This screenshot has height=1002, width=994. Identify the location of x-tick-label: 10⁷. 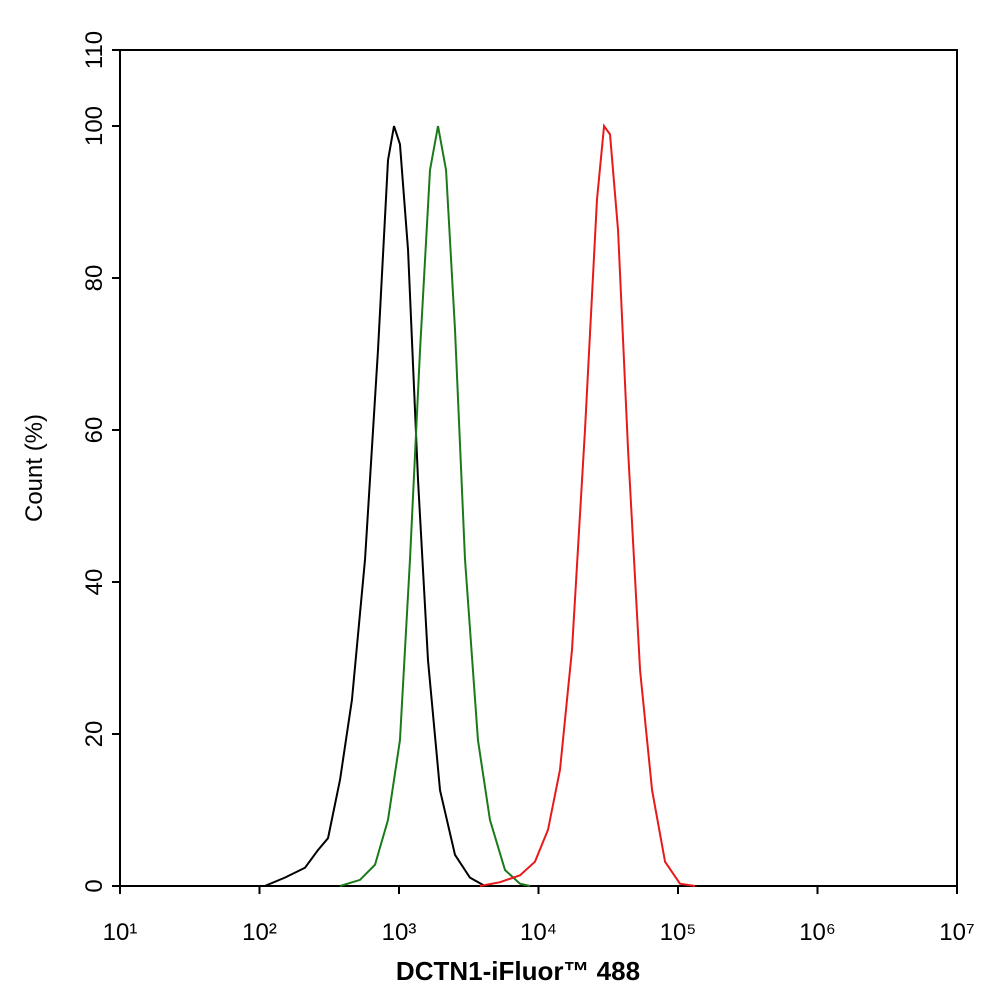
(956, 932).